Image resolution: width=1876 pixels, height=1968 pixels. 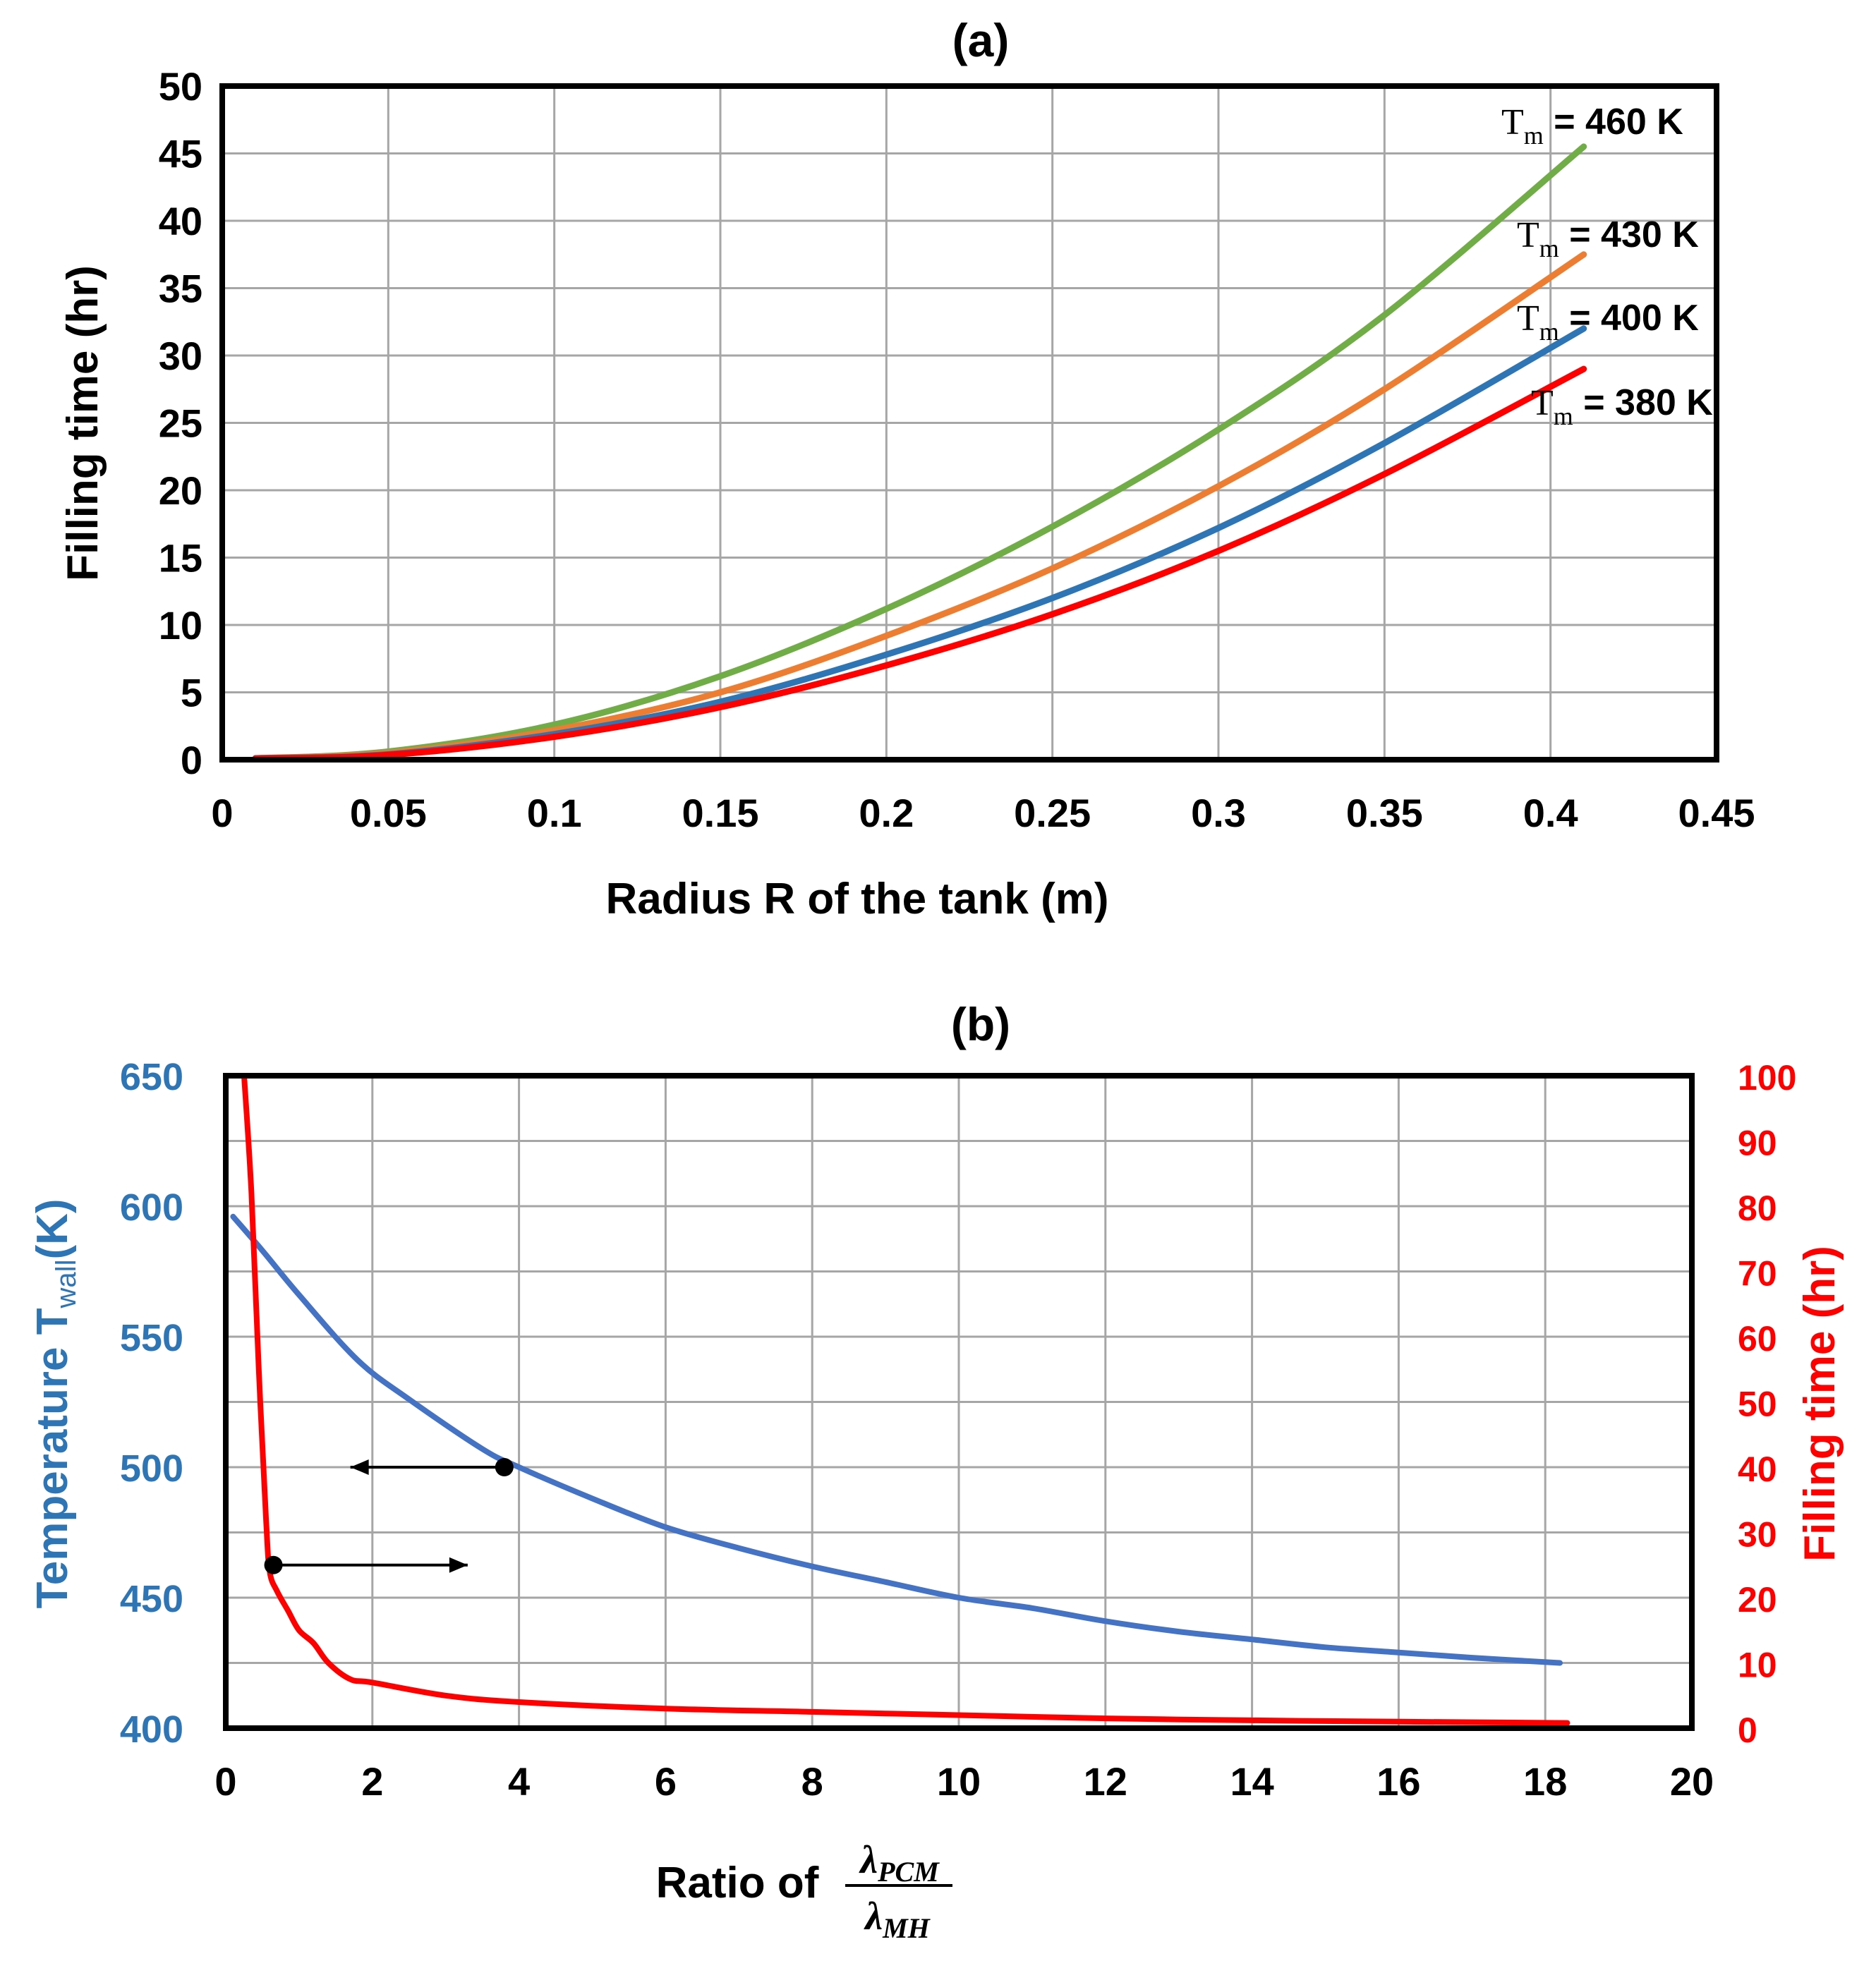 I want to click on x-axis-label-b: Ratio of λPCM λMH, so click(x=804, y=1891).